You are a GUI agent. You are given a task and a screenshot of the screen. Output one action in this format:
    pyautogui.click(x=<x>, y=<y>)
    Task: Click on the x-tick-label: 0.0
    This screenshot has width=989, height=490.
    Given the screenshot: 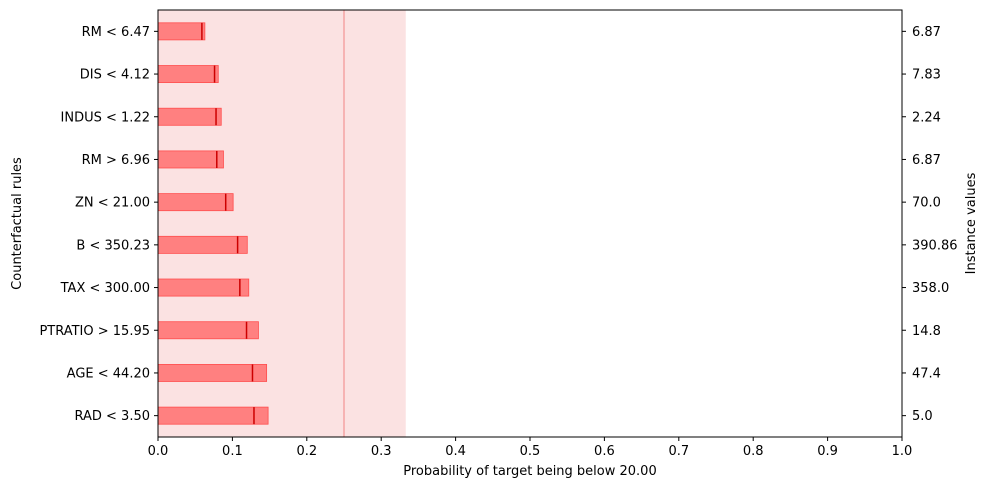 What is the action you would take?
    pyautogui.click(x=158, y=451)
    